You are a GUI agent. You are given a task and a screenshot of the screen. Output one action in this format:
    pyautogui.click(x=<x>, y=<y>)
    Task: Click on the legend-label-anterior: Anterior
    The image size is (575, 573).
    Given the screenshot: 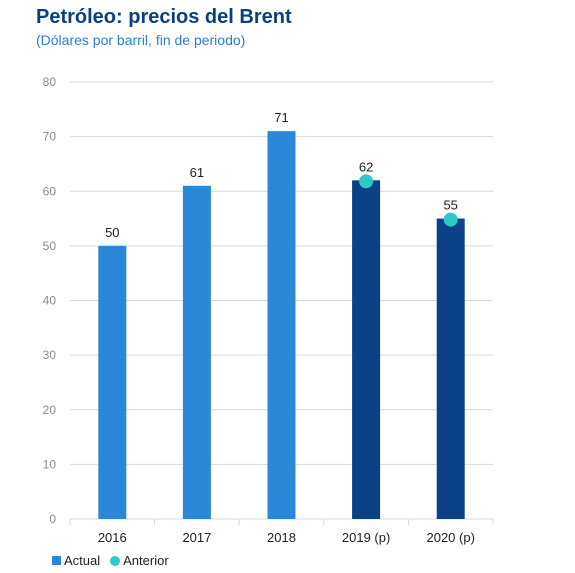 What is the action you would take?
    pyautogui.click(x=146, y=560)
    